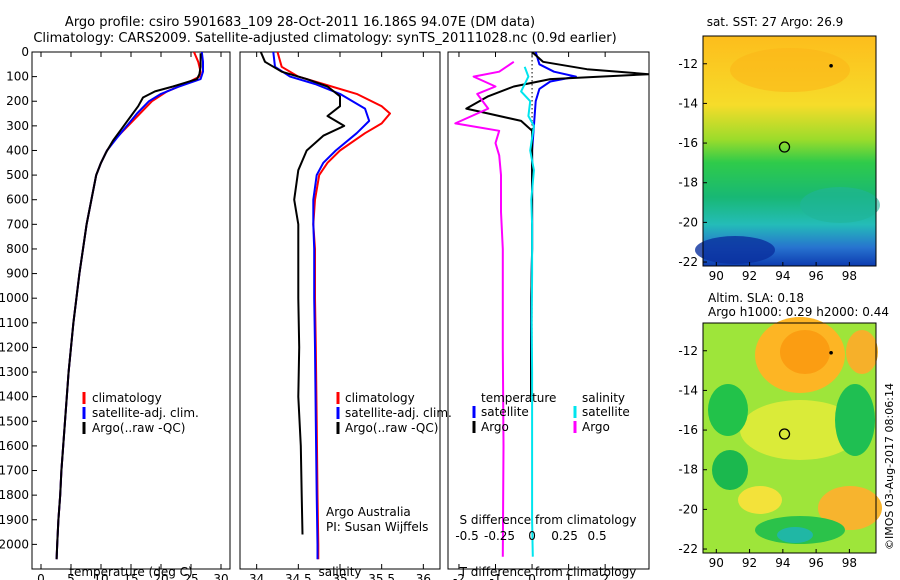 The image size is (900, 580). I want to click on difference-top-xlabel: S difference from climatology, so click(548, 520).